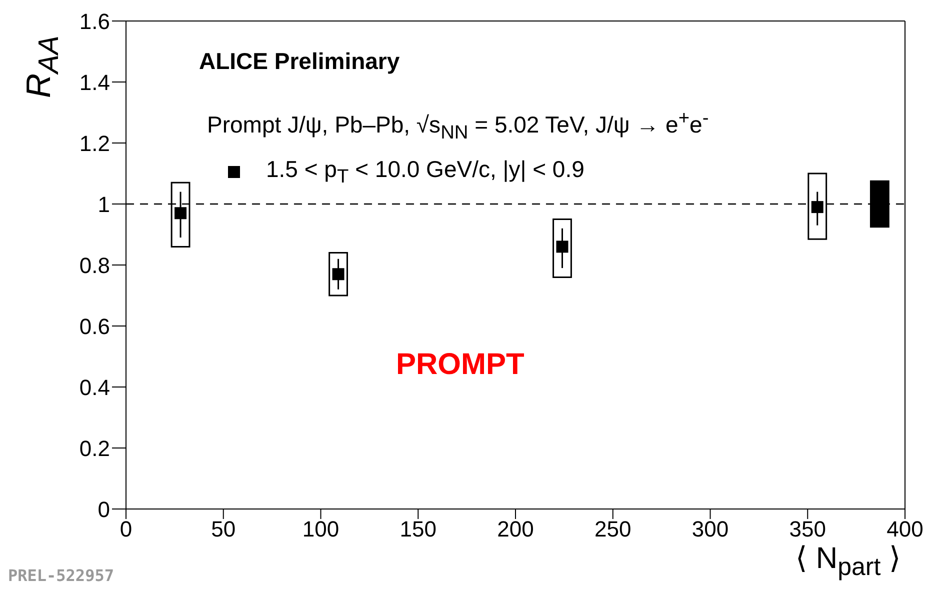 Image resolution: width=926 pixels, height=590 pixels. I want to click on y-tick-label: 1.6, so click(94, 21).